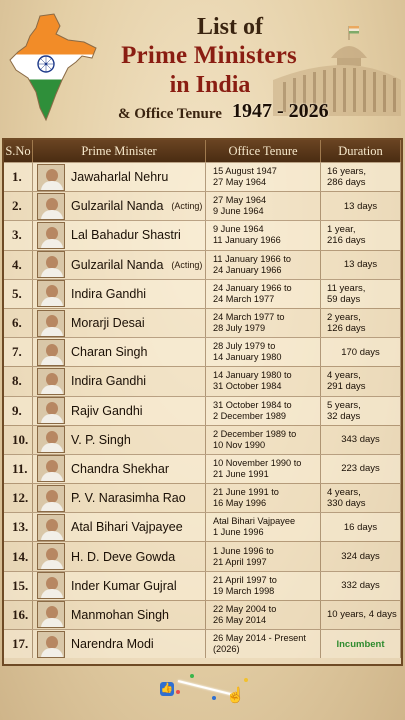 This screenshot has width=405, height=720. I want to click on tenure-start: 24 March 1977 to, so click(249, 317).